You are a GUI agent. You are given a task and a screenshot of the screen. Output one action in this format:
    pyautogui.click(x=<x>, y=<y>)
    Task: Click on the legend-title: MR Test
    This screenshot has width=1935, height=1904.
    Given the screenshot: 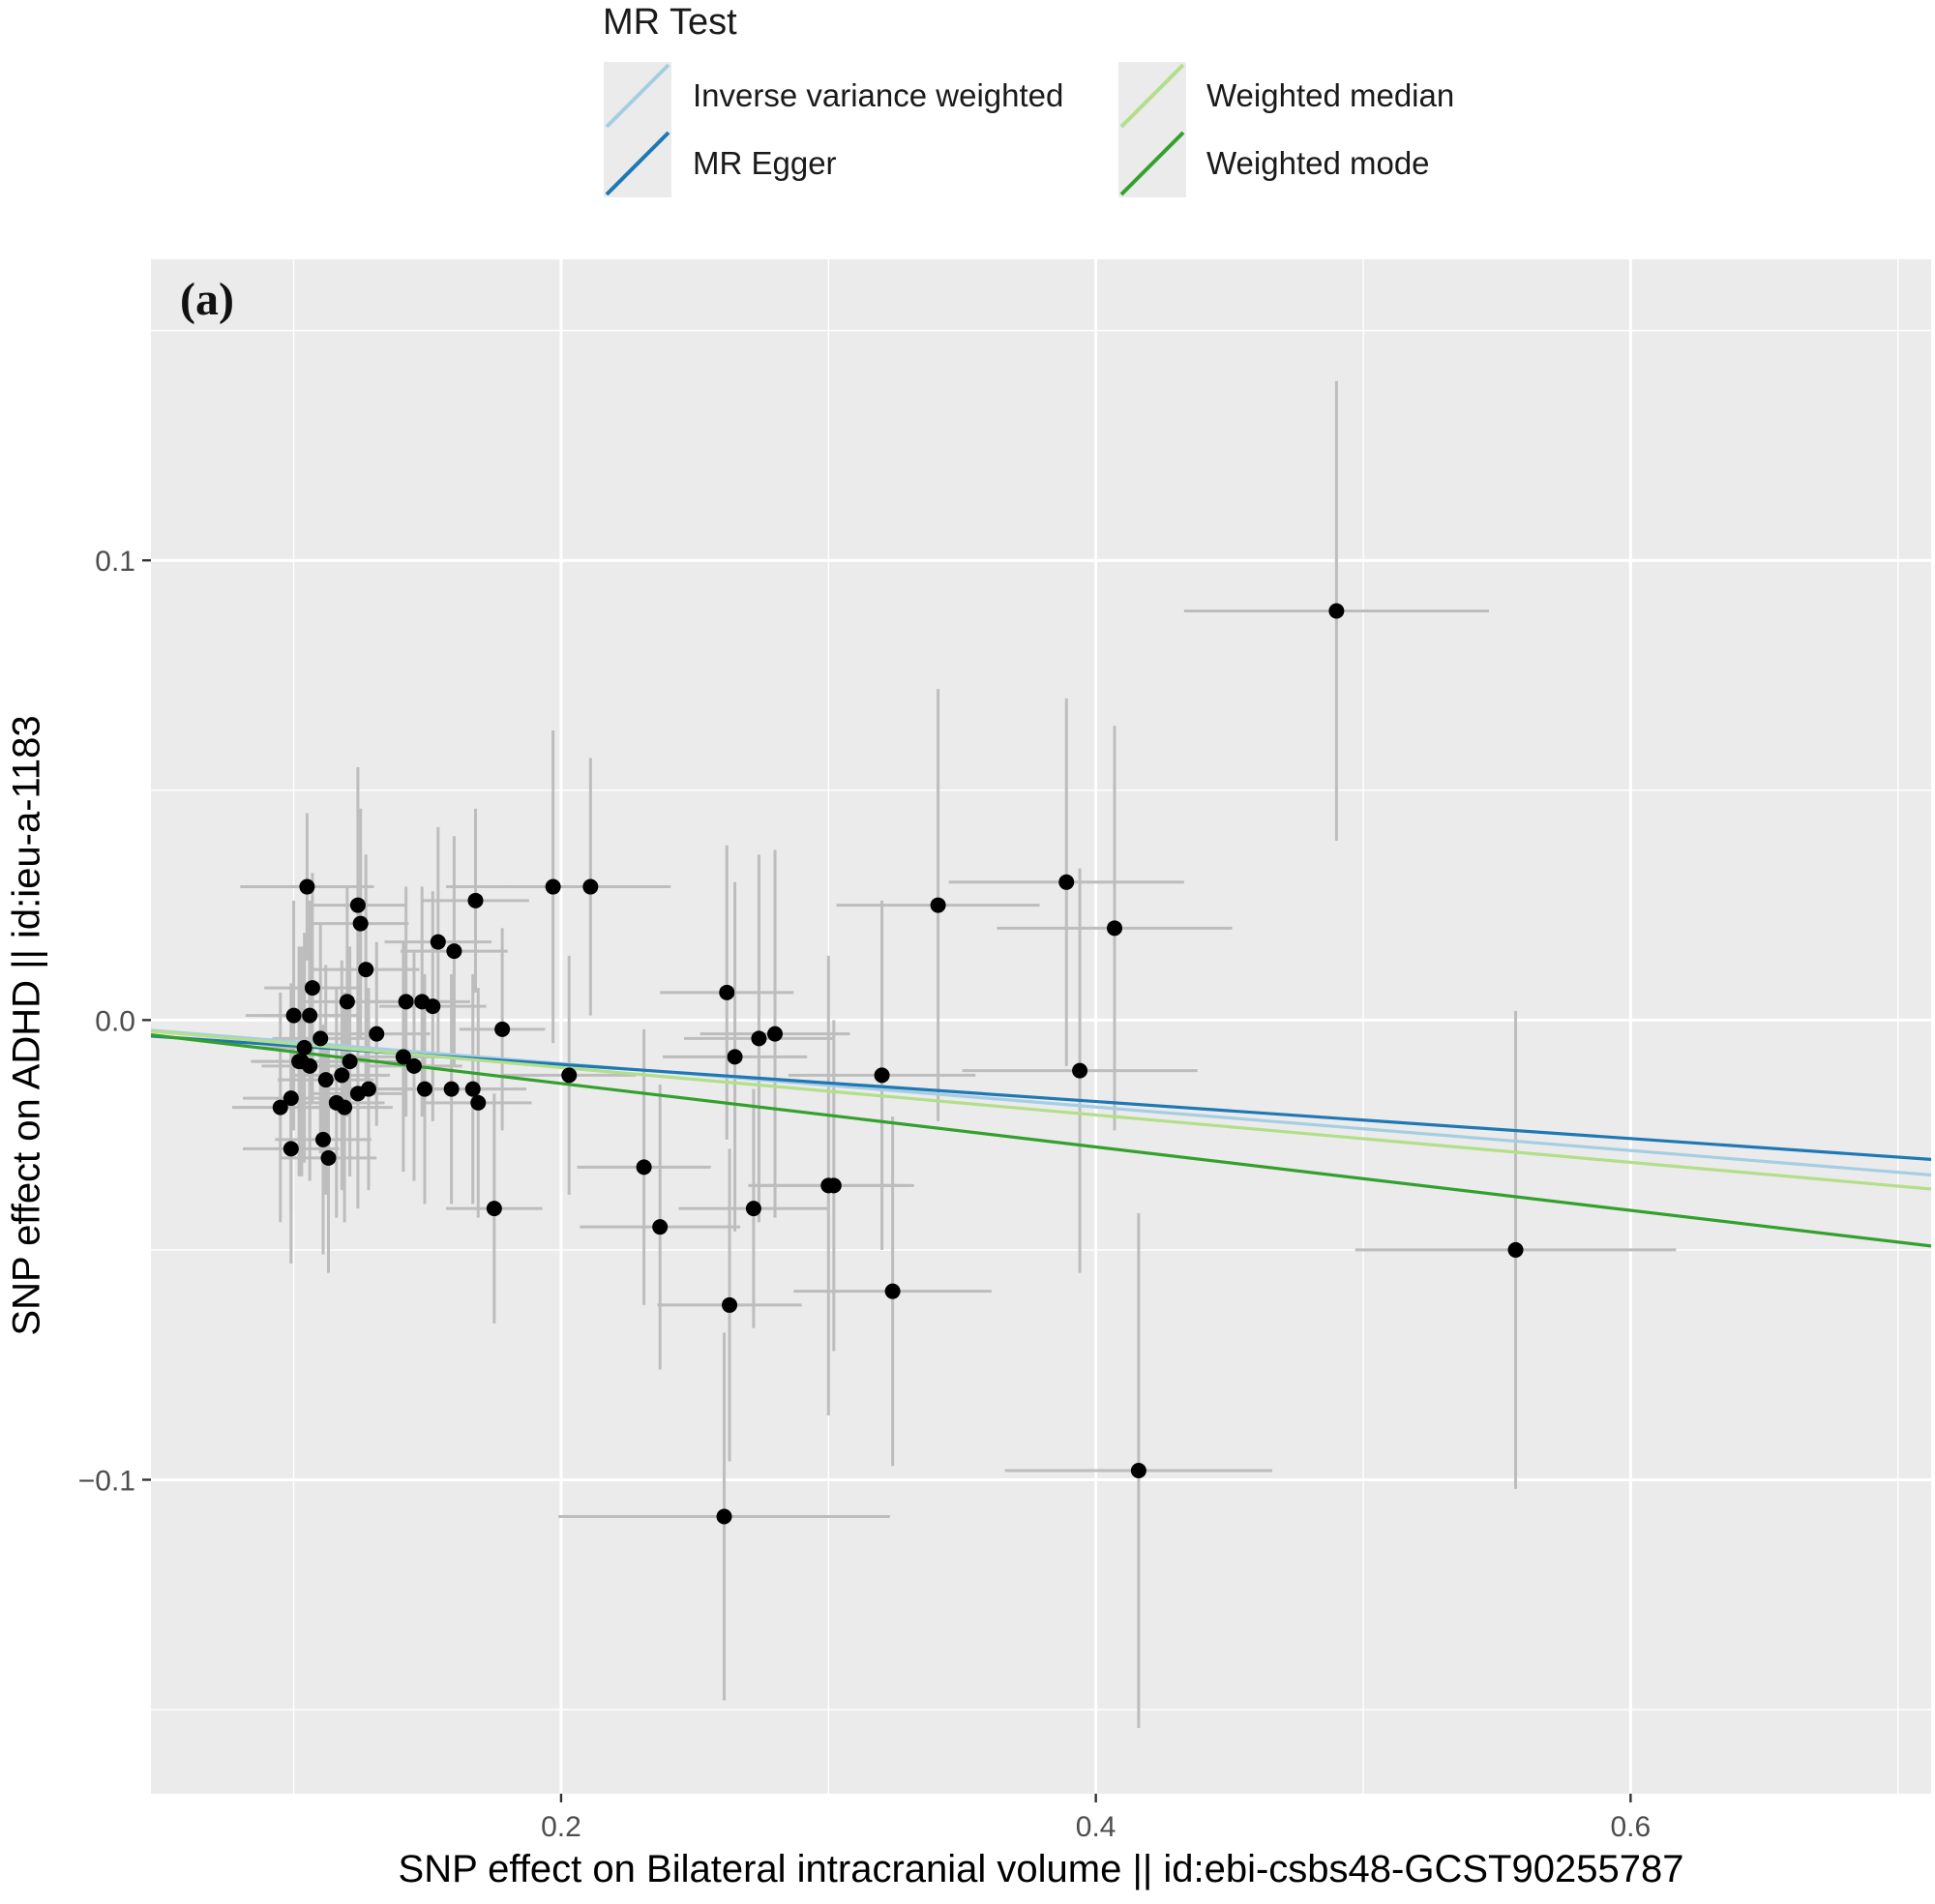 What is the action you would take?
    pyautogui.click(x=670, y=23)
    